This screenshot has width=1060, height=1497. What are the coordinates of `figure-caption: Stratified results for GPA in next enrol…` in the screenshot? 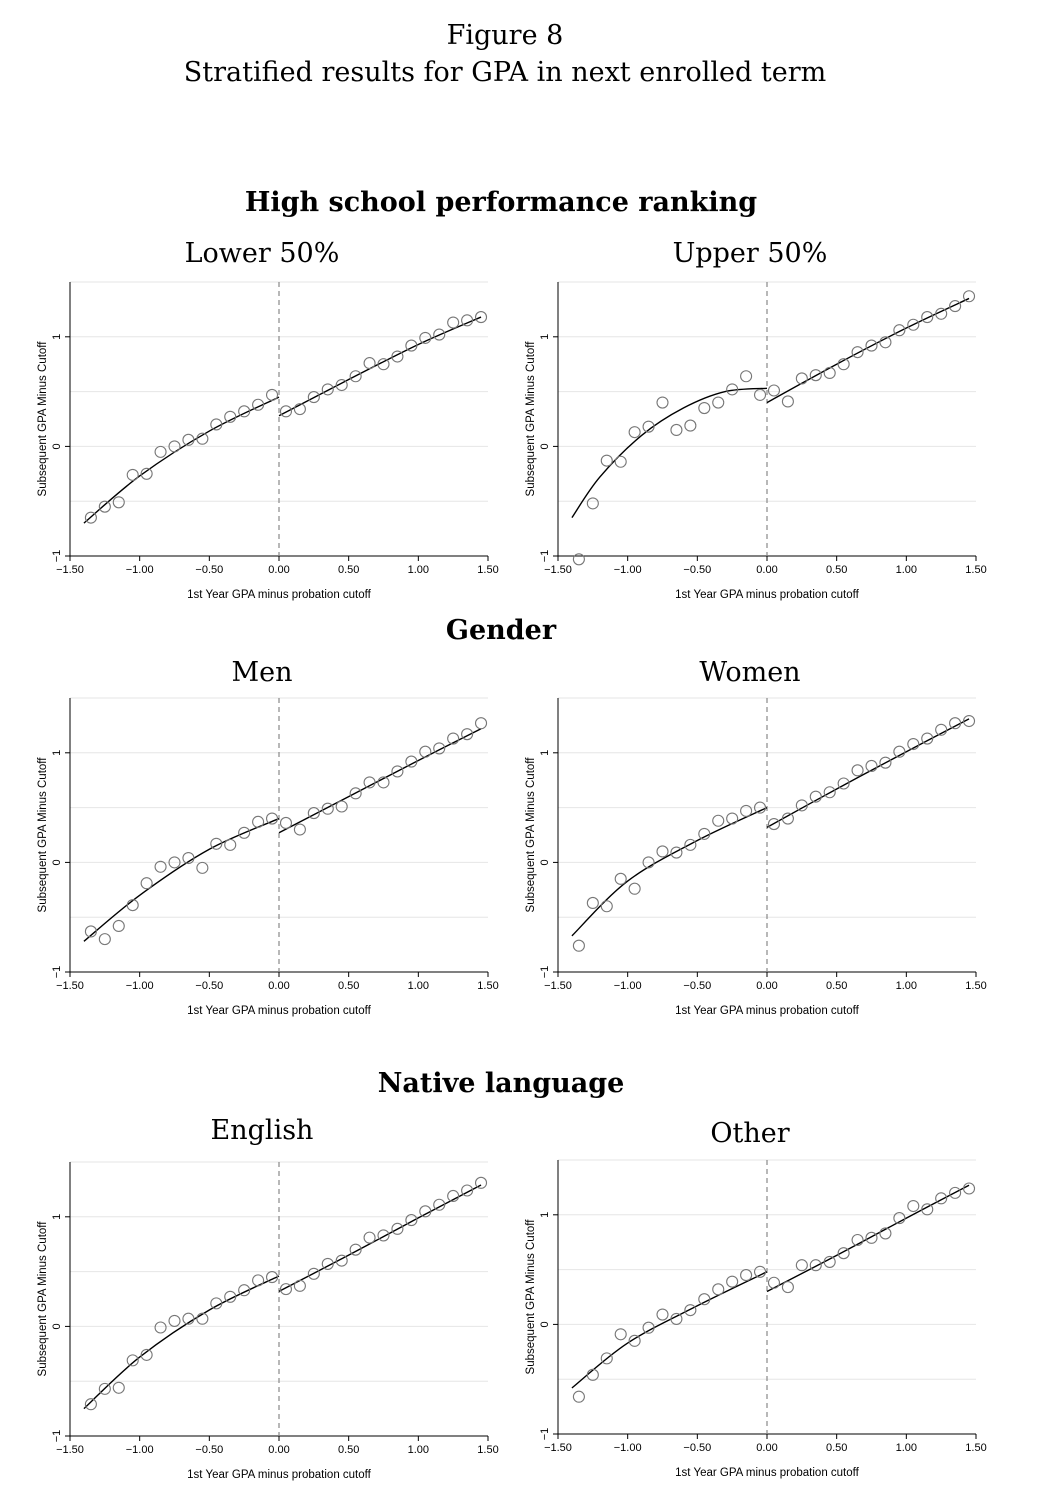 It's located at (505, 72).